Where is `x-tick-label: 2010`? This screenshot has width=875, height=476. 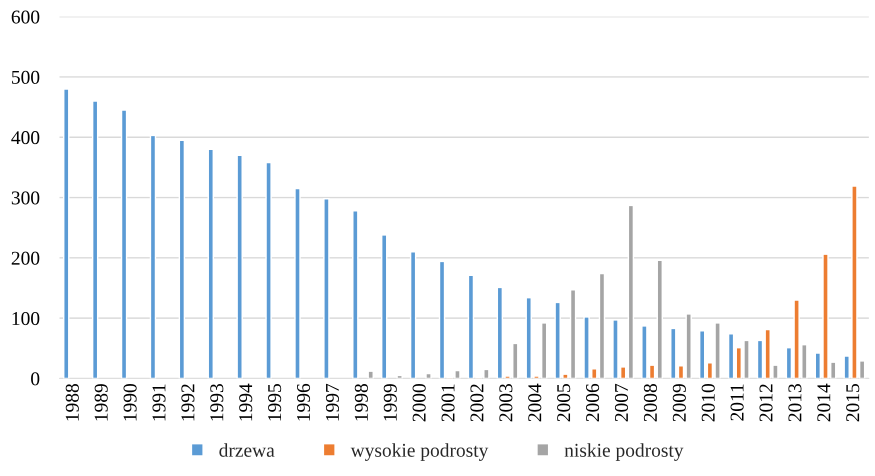 x-tick-label: 2010 is located at coordinates (708, 403).